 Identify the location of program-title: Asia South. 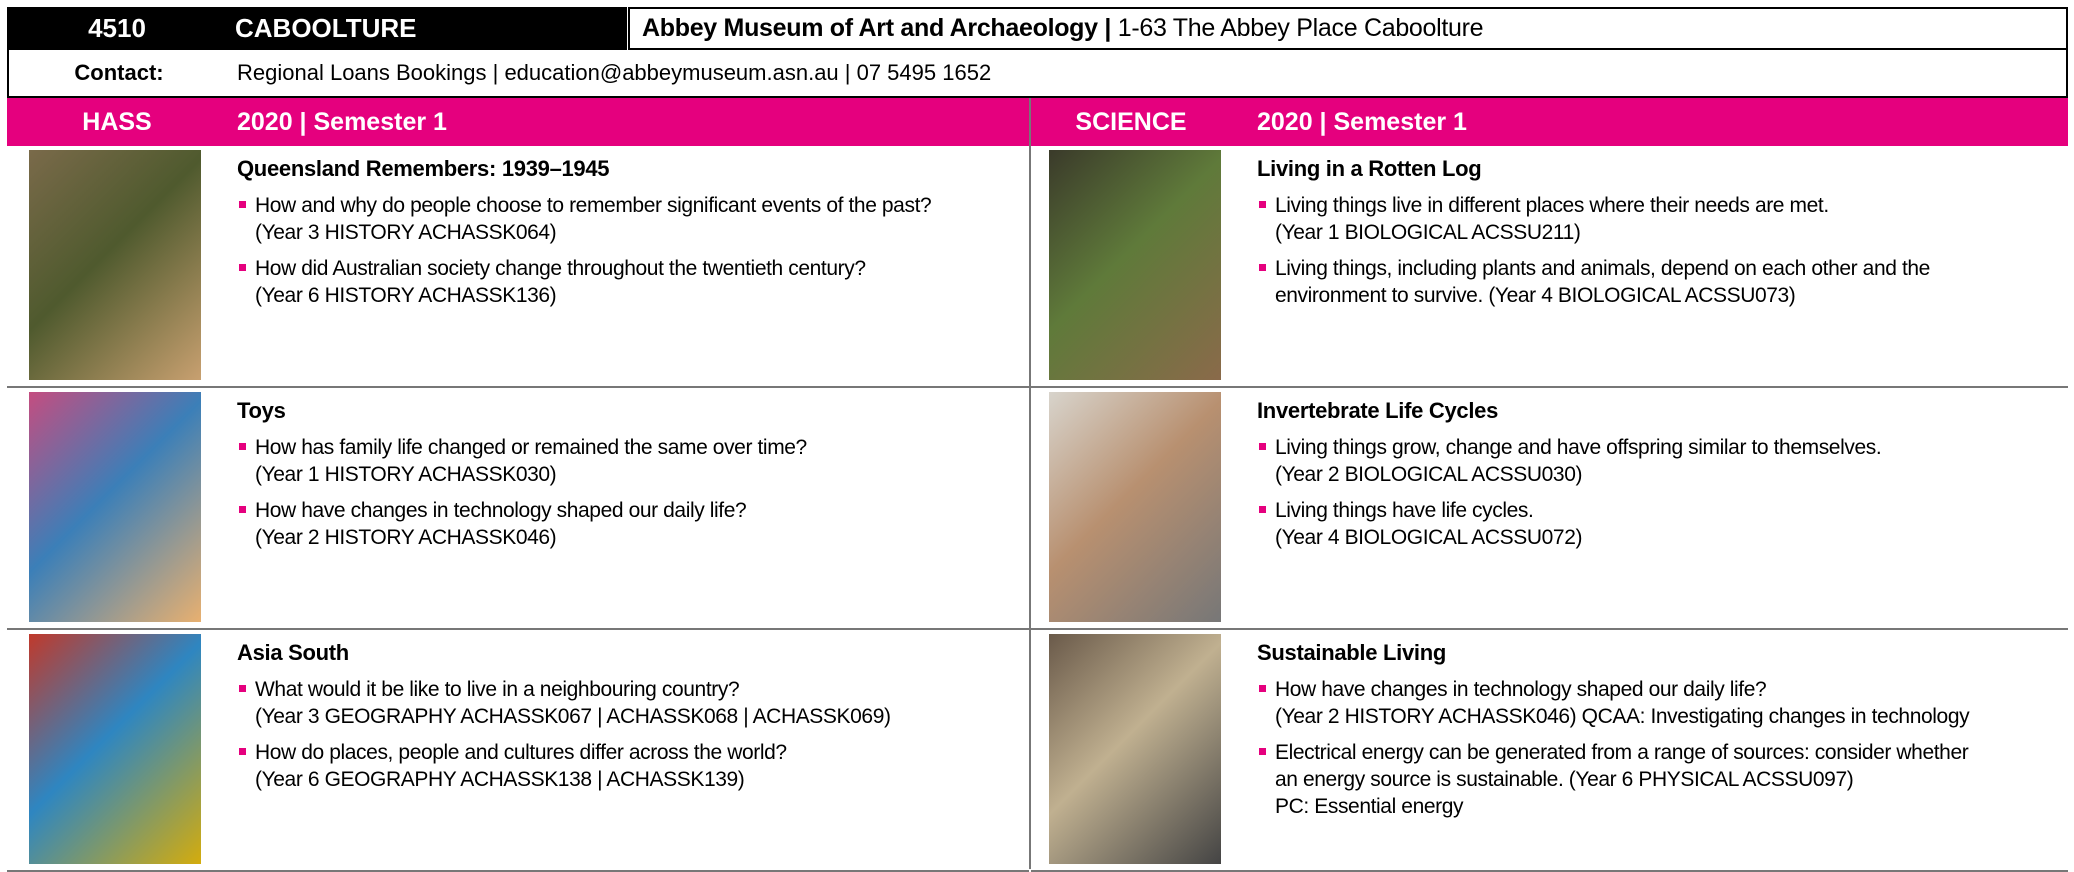
(293, 652).